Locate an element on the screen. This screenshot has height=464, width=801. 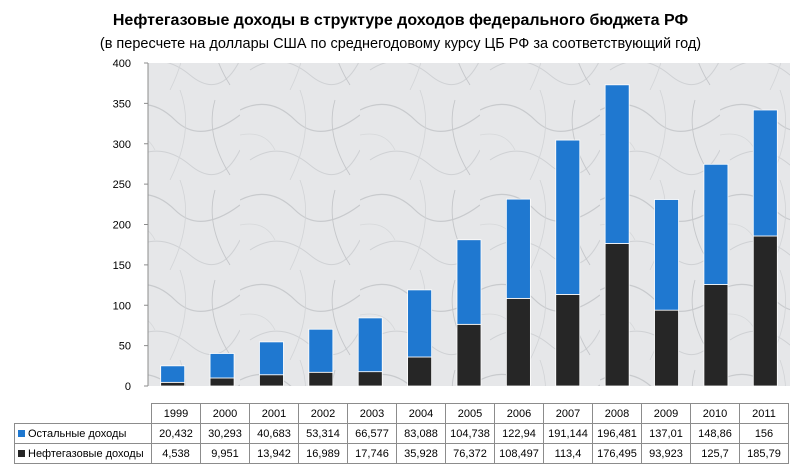
bar-oil-gas-2006 is located at coordinates (518, 342).